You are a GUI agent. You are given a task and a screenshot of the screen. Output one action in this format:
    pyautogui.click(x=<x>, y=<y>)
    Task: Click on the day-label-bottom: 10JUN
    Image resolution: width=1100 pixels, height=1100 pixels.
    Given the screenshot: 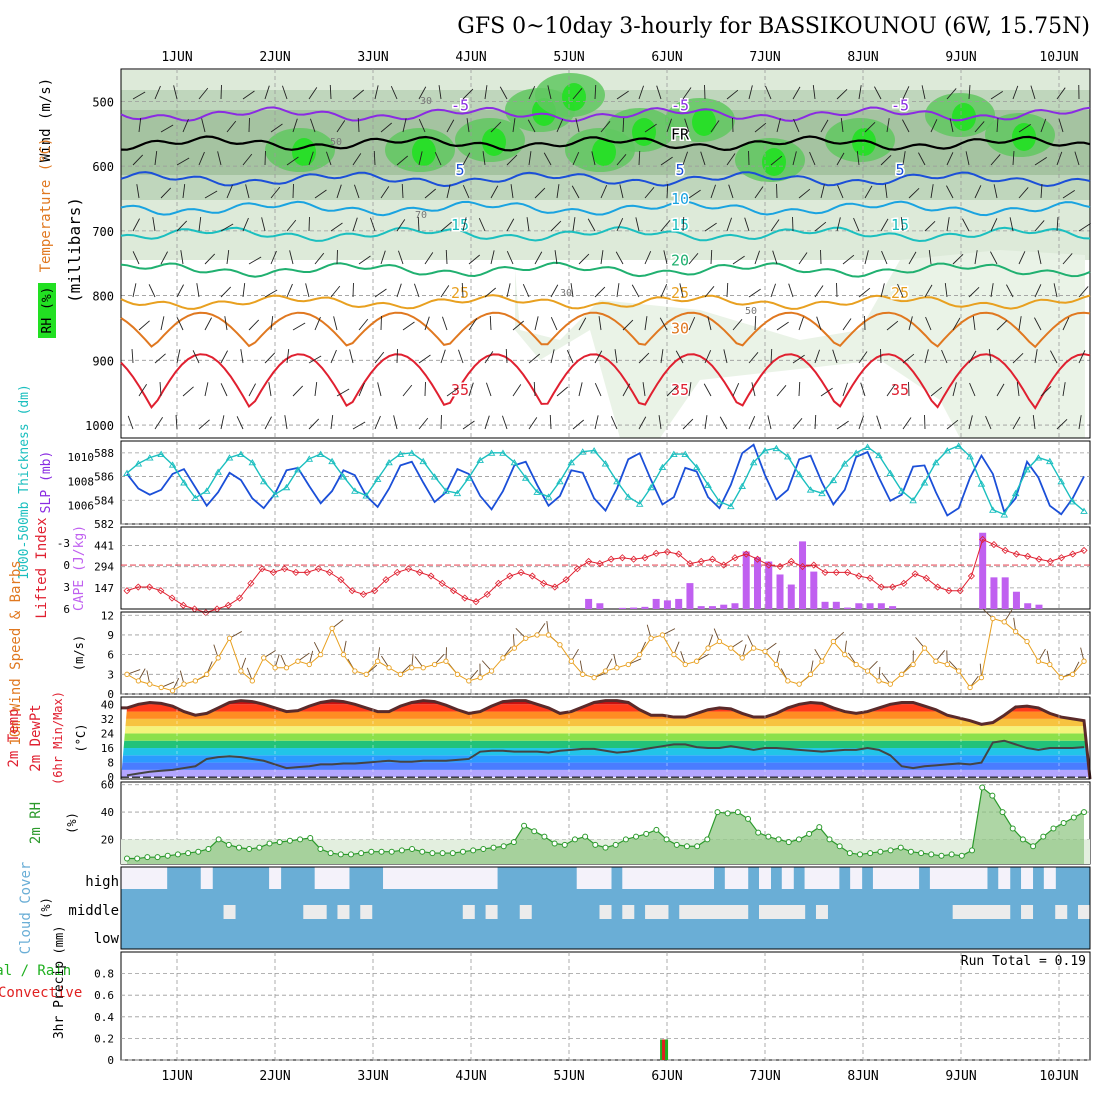 What is the action you would take?
    pyautogui.click(x=1058, y=1076)
    